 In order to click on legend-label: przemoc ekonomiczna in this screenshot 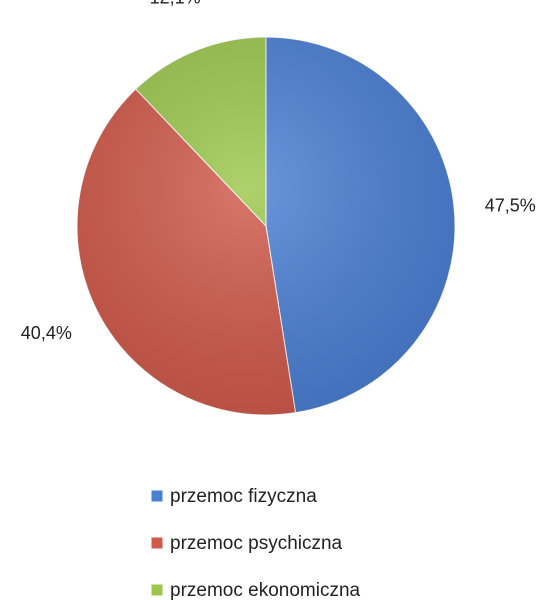, I will do `click(265, 590)`.